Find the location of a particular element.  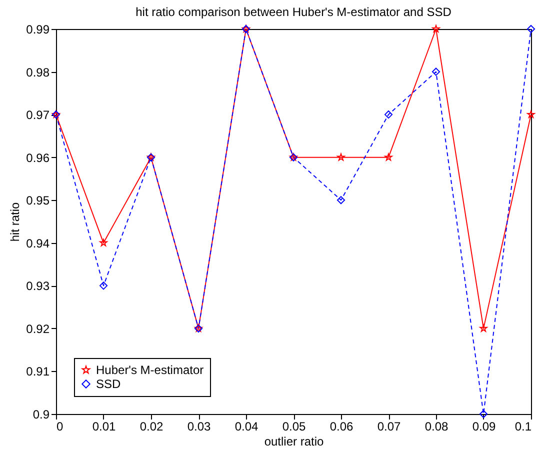

y-tick-label: 0.94 is located at coordinates (38, 243).